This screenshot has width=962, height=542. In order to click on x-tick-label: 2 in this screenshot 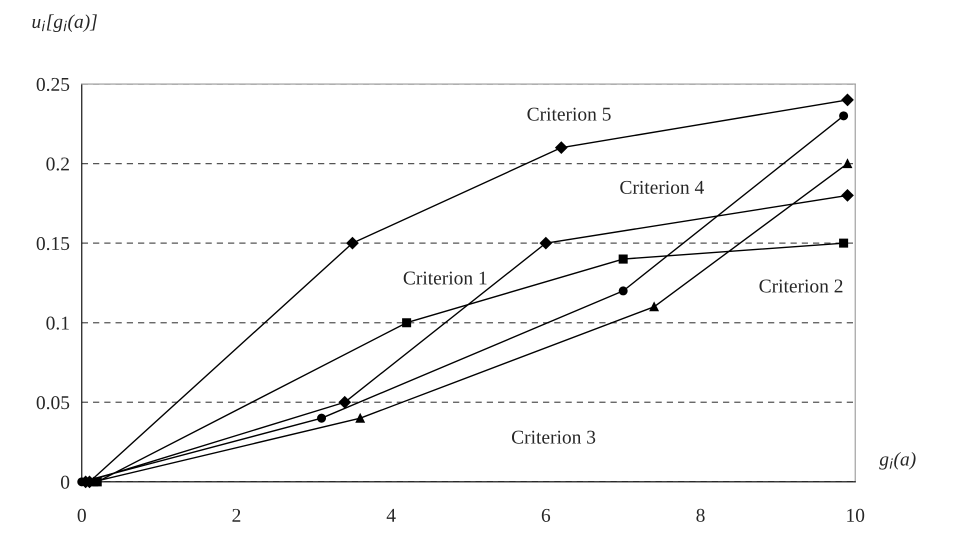, I will do `click(236, 515)`.